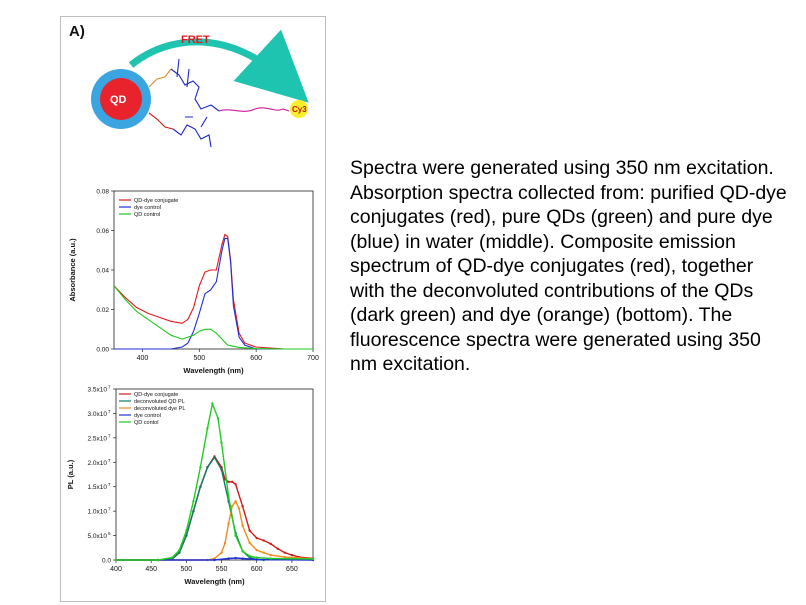  I want to click on legend-label: deconvoluted dye PL, so click(159, 409).